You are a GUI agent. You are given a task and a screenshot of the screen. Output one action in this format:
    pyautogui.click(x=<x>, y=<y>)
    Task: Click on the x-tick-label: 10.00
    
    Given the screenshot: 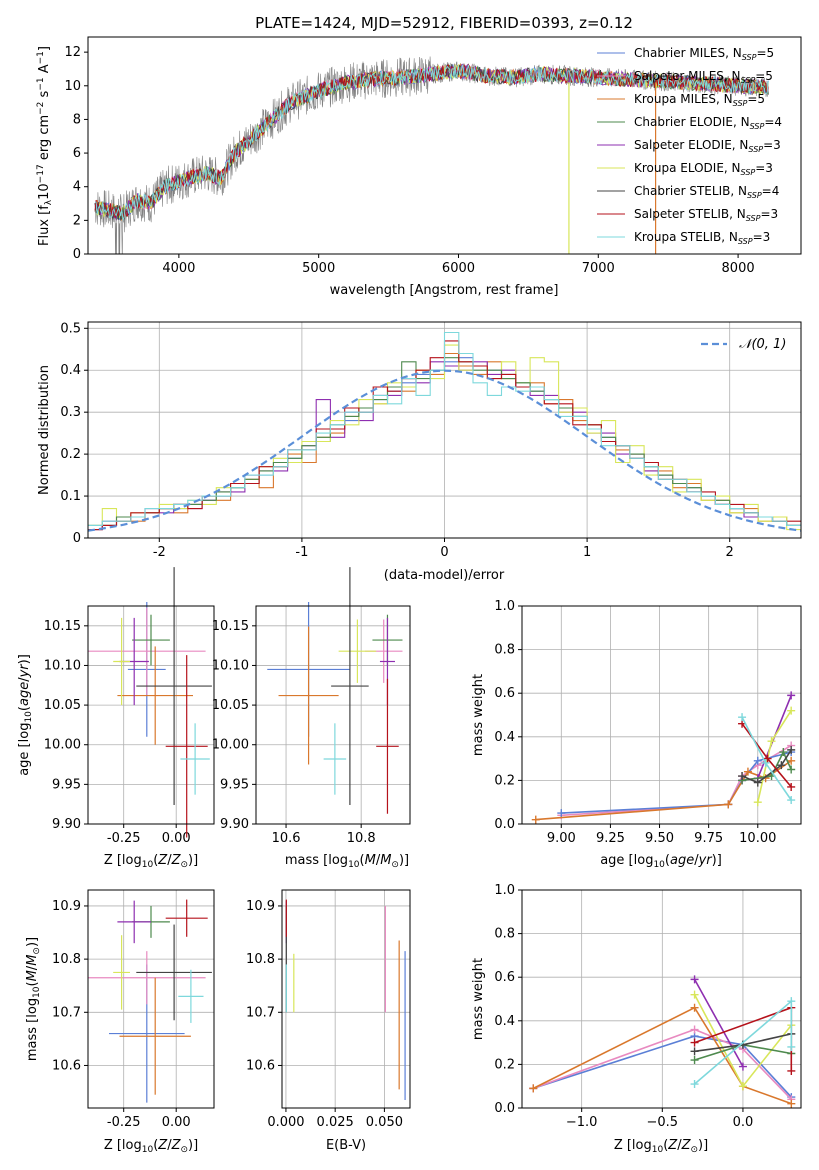 What is the action you would take?
    pyautogui.click(x=757, y=838)
    